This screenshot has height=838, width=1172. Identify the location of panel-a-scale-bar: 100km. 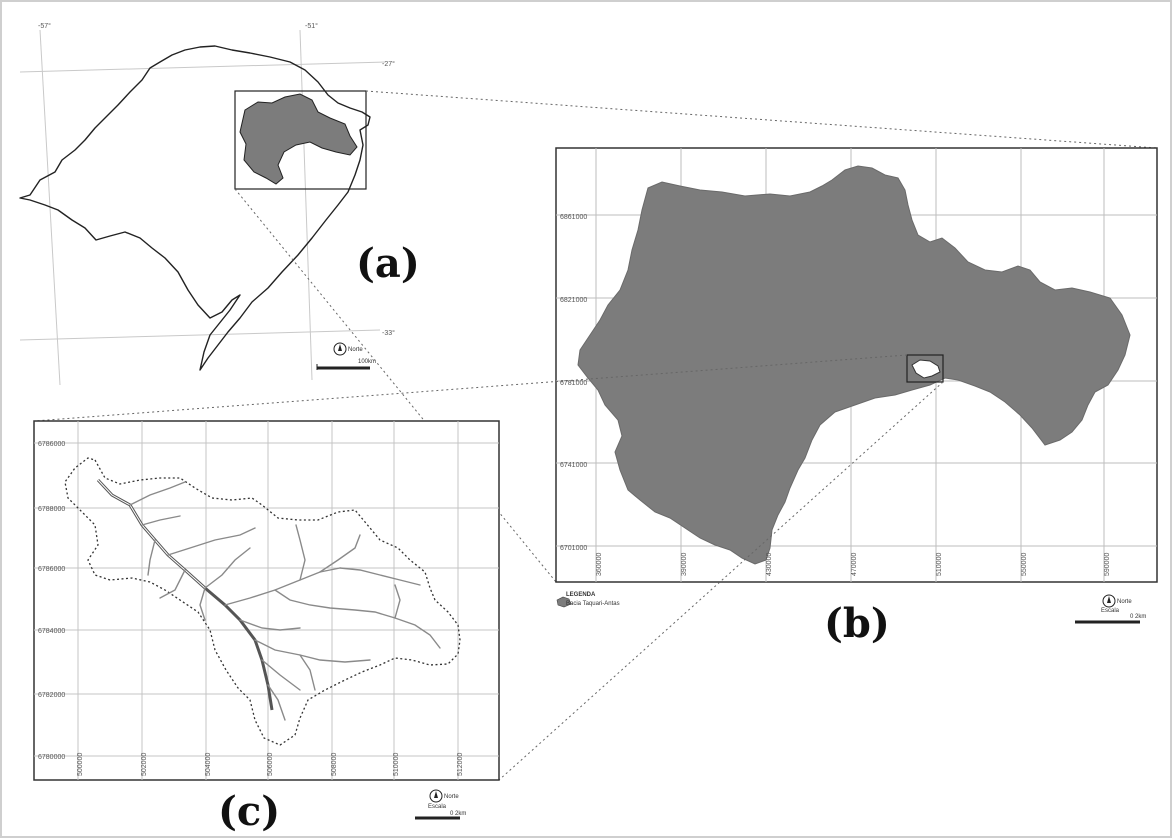
(346, 364).